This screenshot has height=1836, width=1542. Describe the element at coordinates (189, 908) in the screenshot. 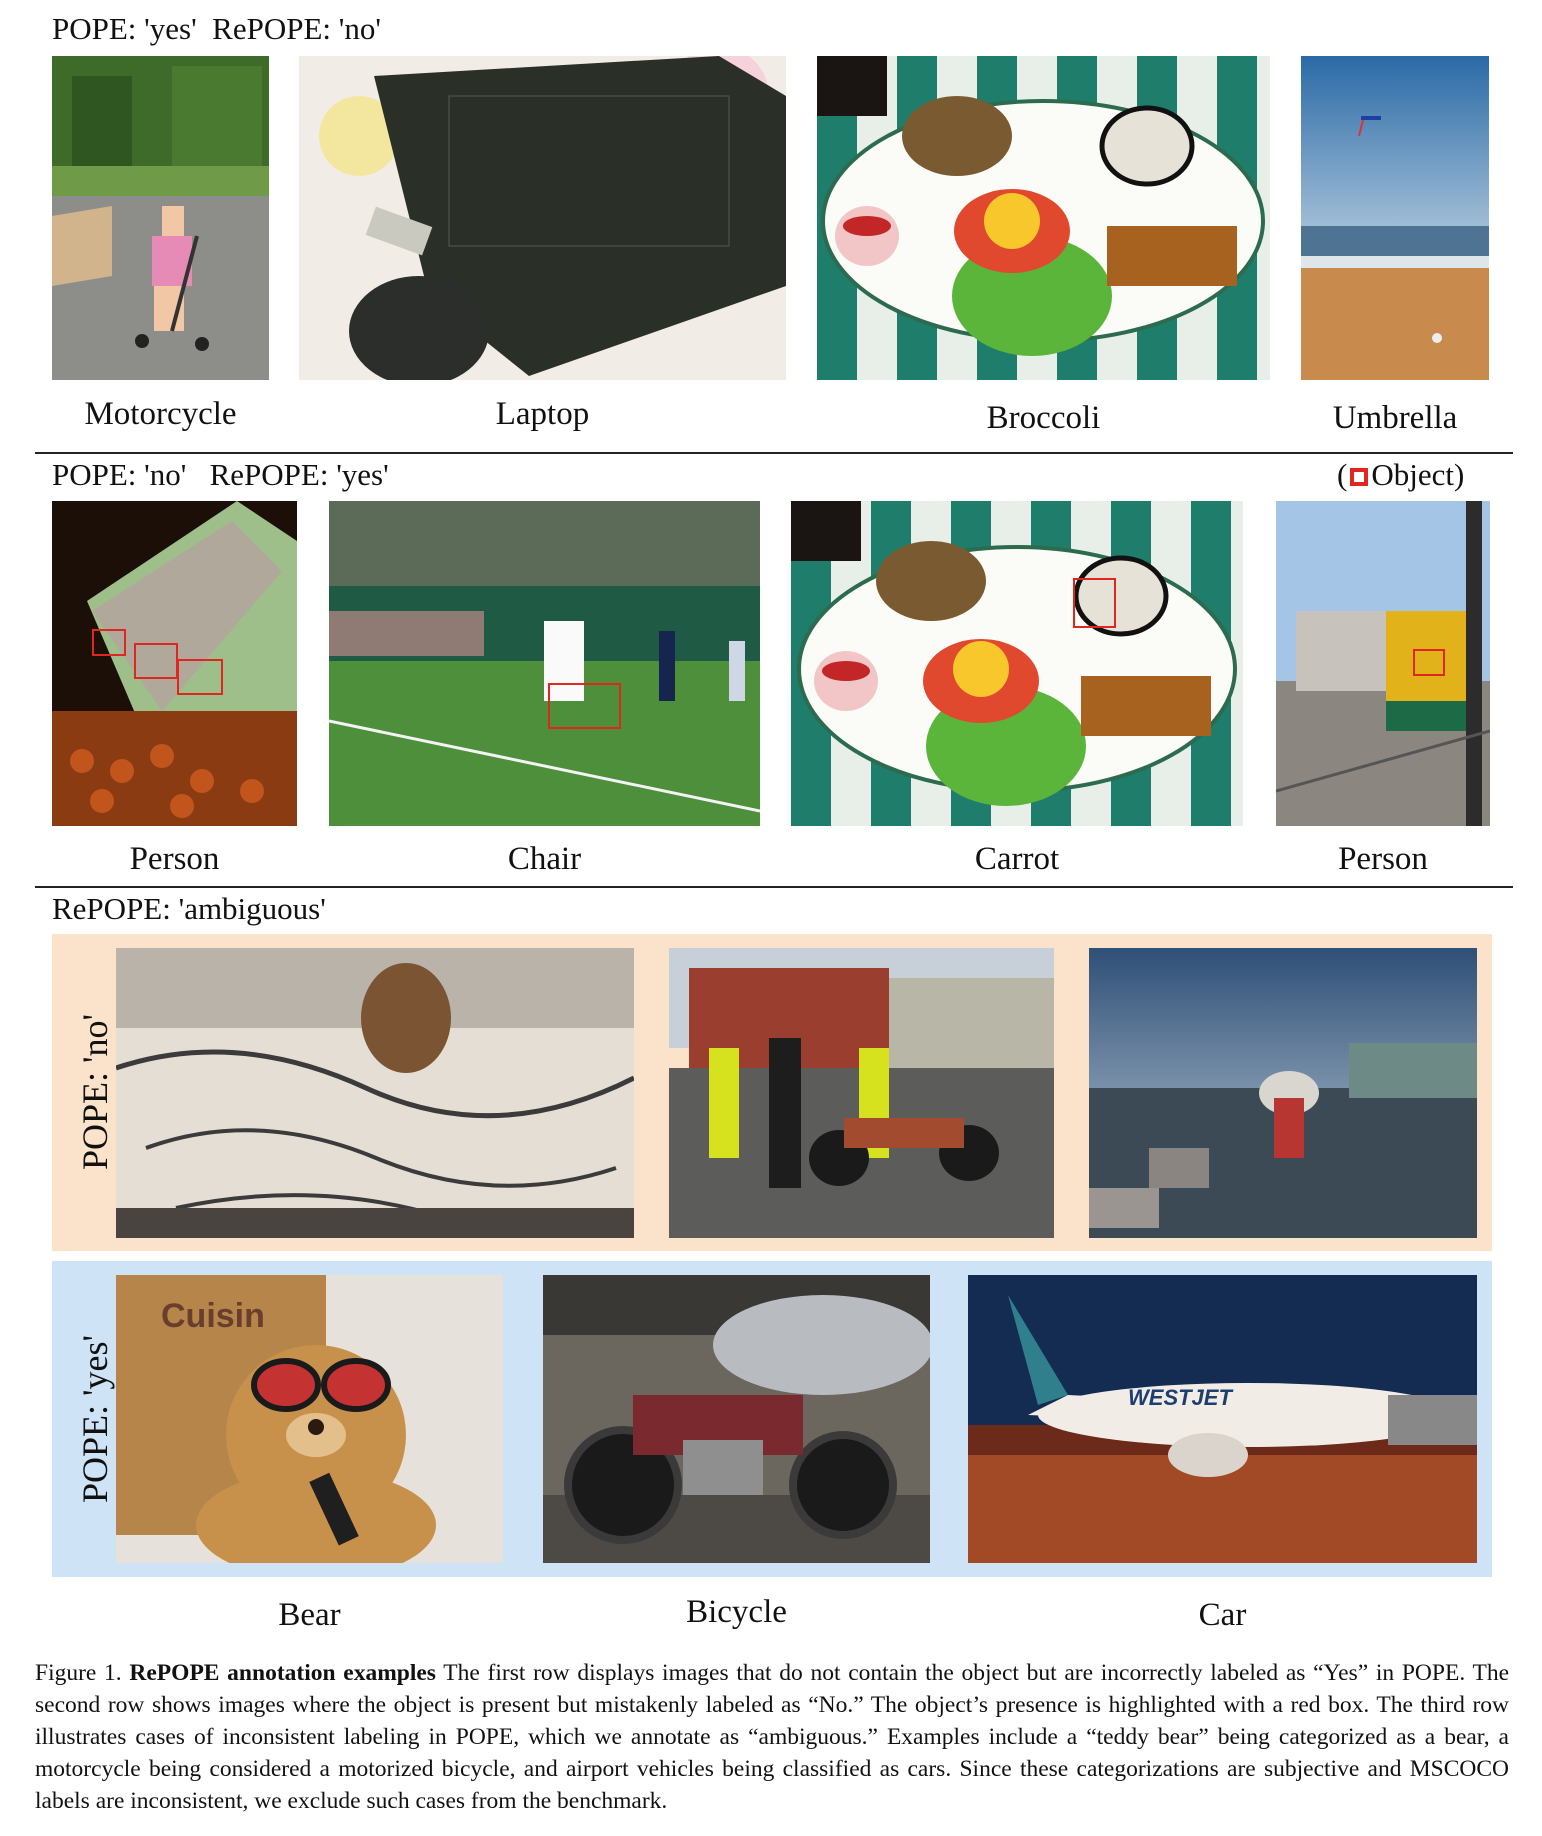

I see `row3-header: RePOPE: 'ambiguous'` at that location.